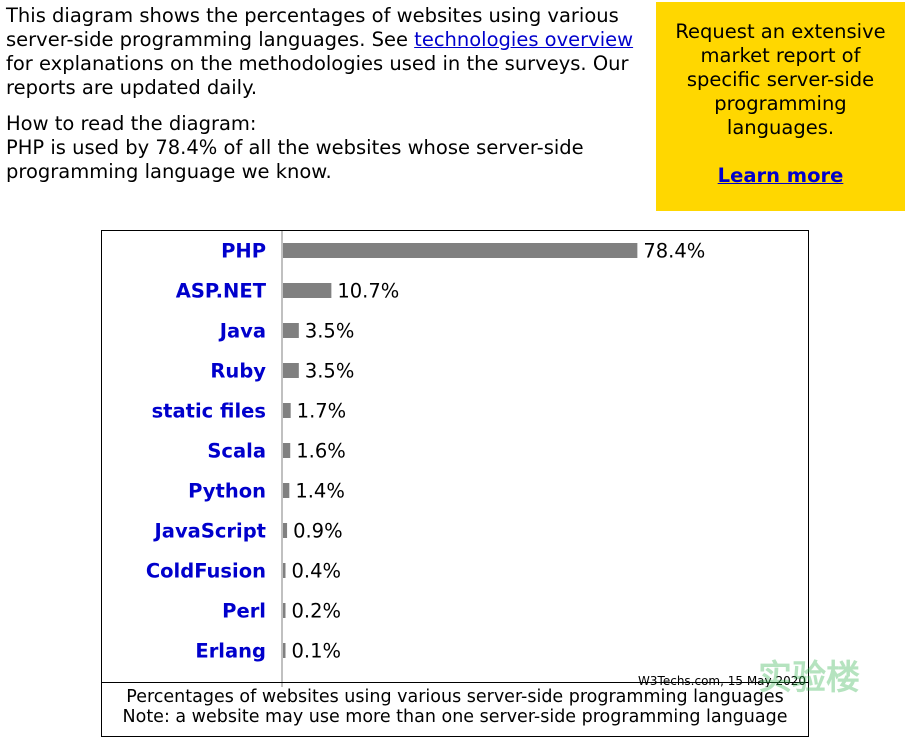  Describe the element at coordinates (320, 491) in the screenshot. I see `value-label: 1.4%` at that location.